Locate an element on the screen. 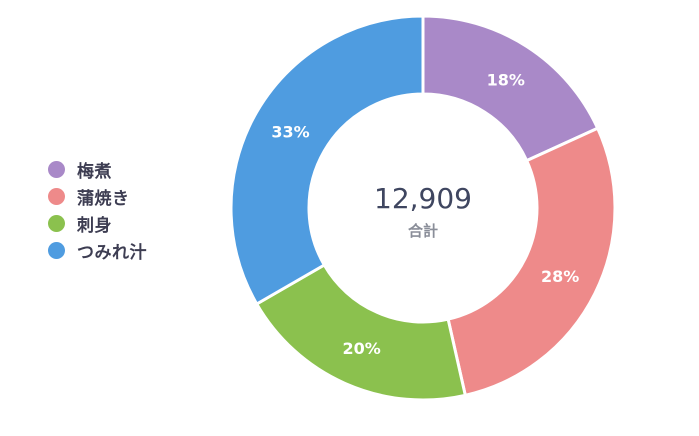 This screenshot has height=436, width=699. legend-label: 刺身 is located at coordinates (94, 226).